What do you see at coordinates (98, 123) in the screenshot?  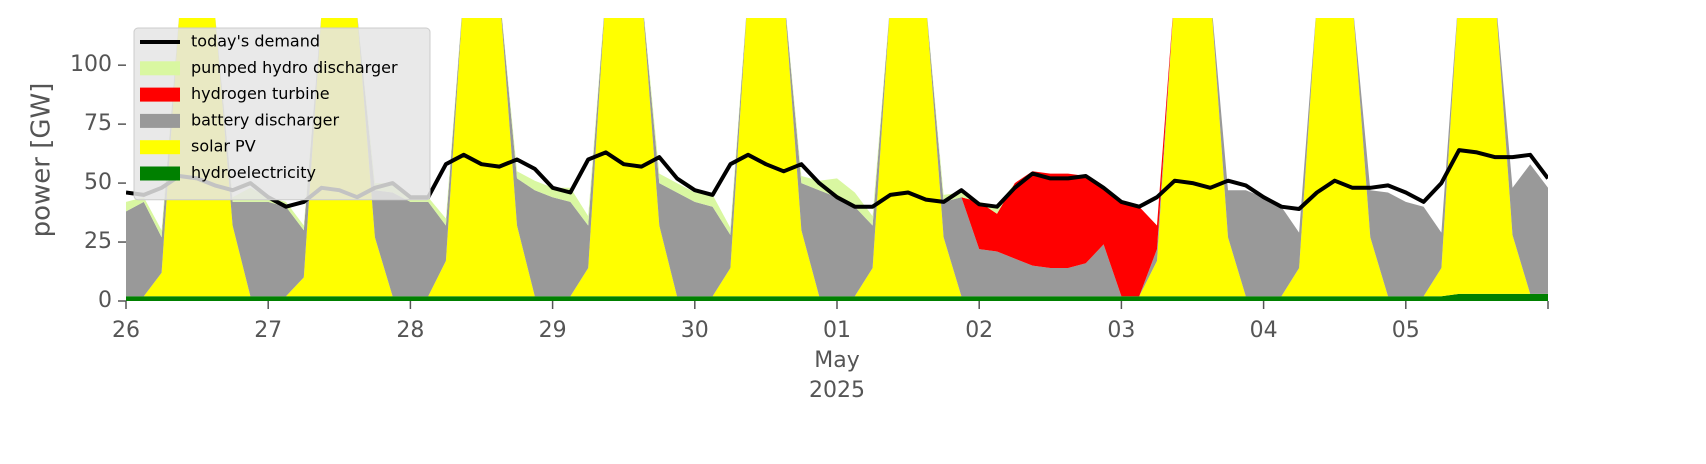 I see `y-tick-label: 75` at bounding box center [98, 123].